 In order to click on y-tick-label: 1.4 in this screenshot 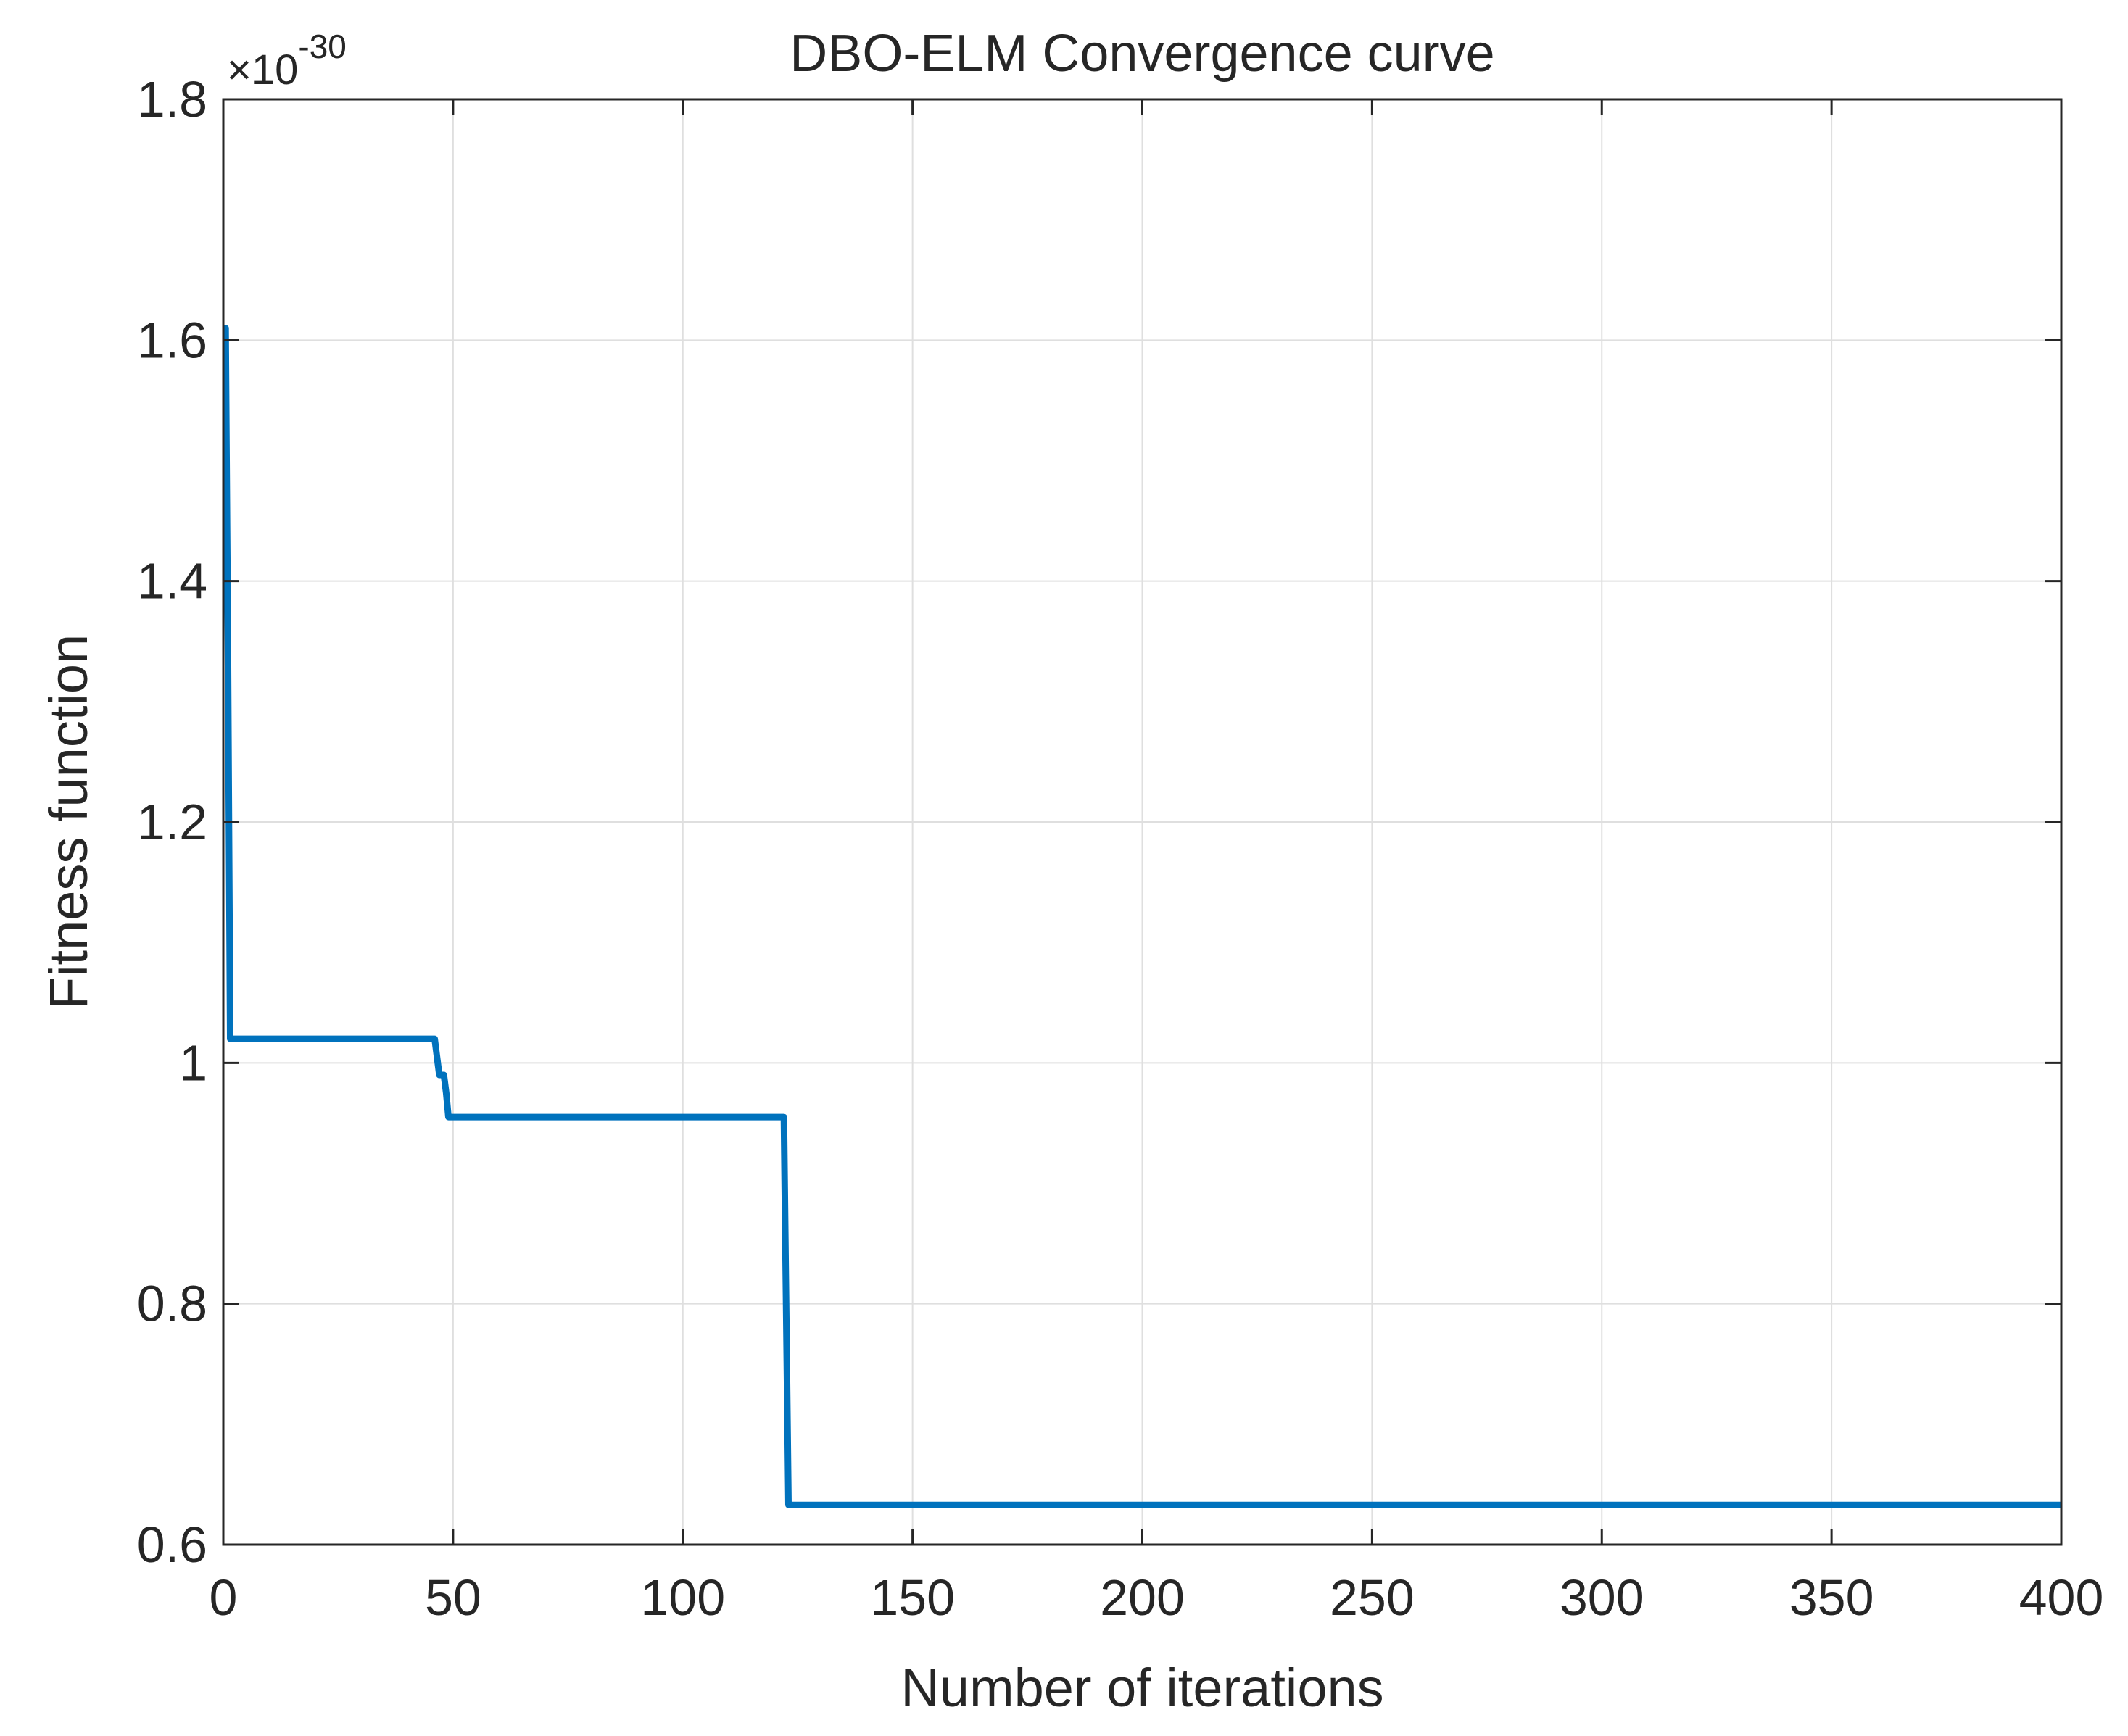, I will do `click(172, 581)`.